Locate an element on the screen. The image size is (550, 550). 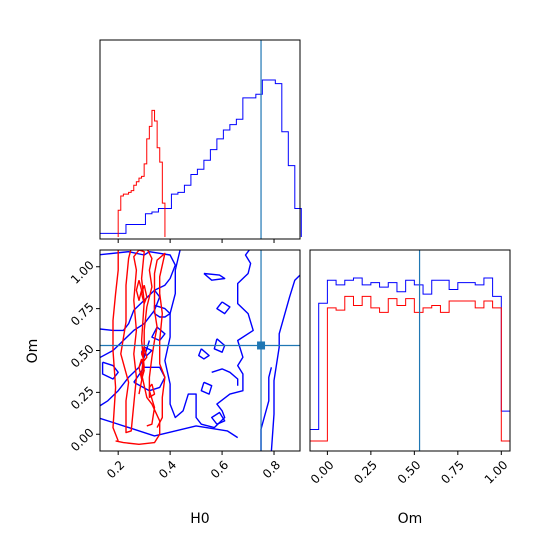
om-marginal-xtick-label: 0.00 is located at coordinates (322, 472).